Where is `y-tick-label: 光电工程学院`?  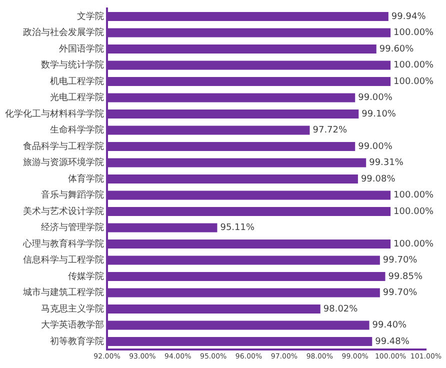 y-tick-label: 光电工程学院 is located at coordinates (77, 98).